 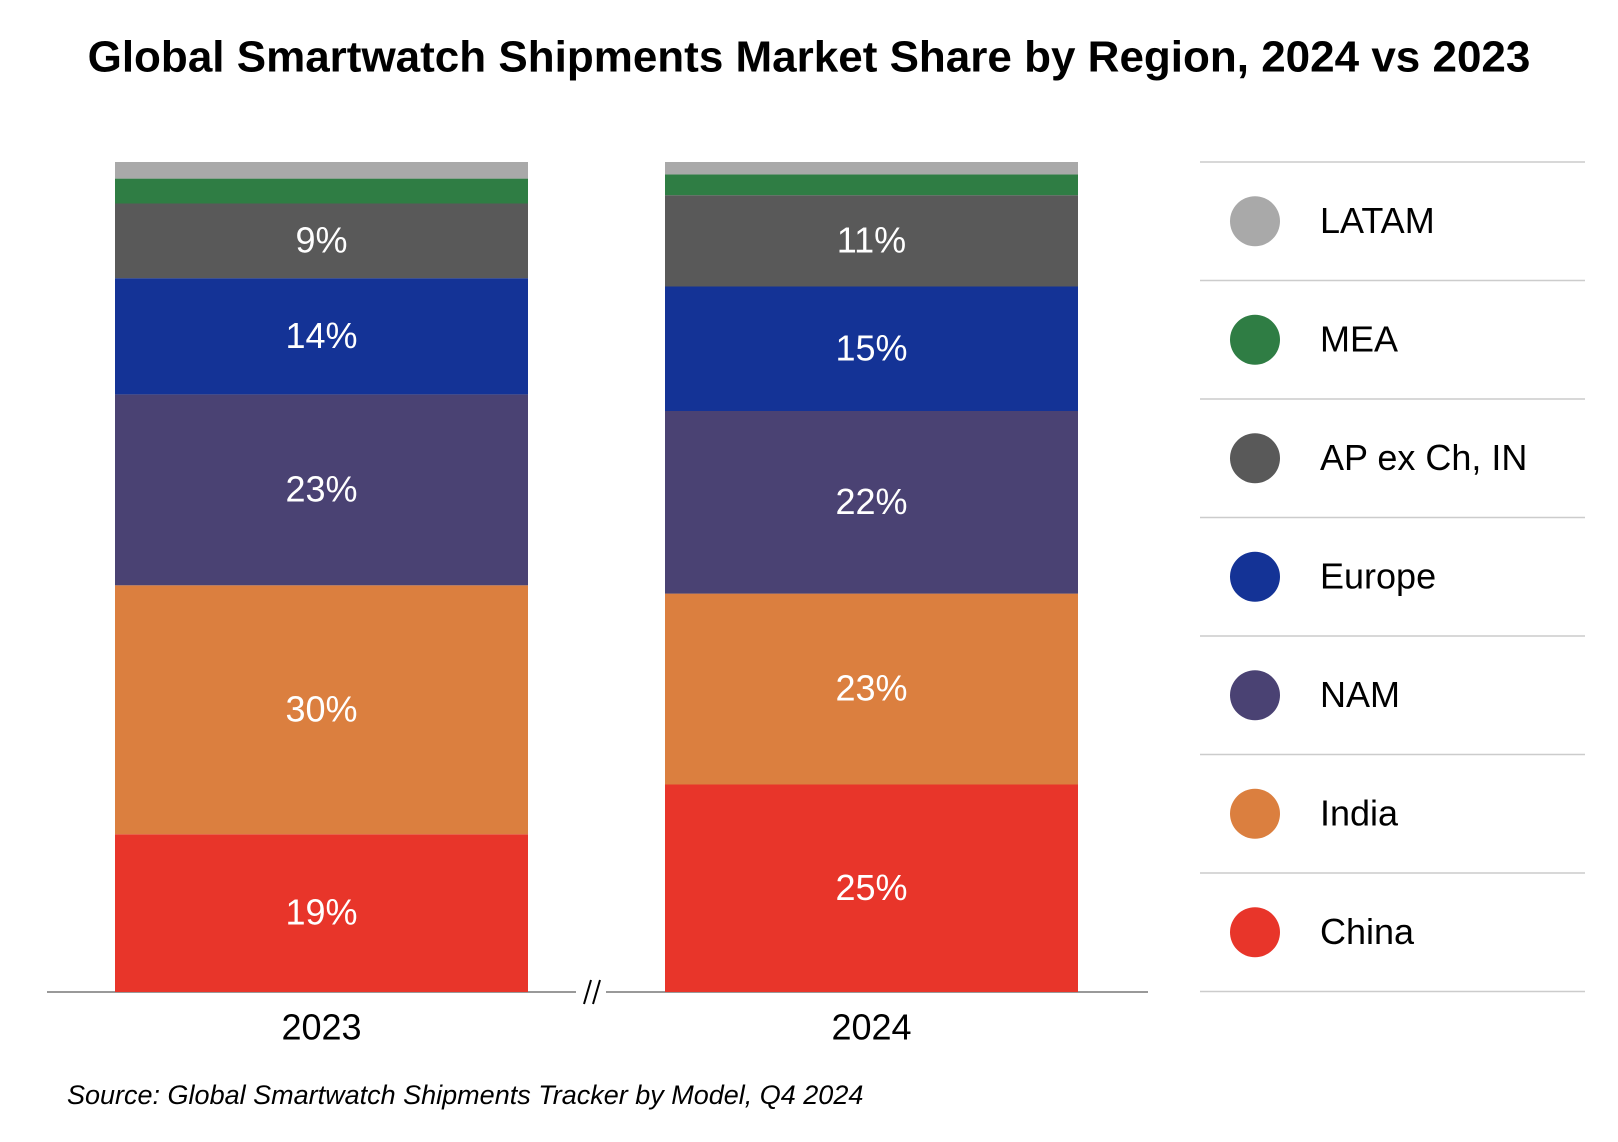 I want to click on data-label: 14%, so click(x=321, y=335).